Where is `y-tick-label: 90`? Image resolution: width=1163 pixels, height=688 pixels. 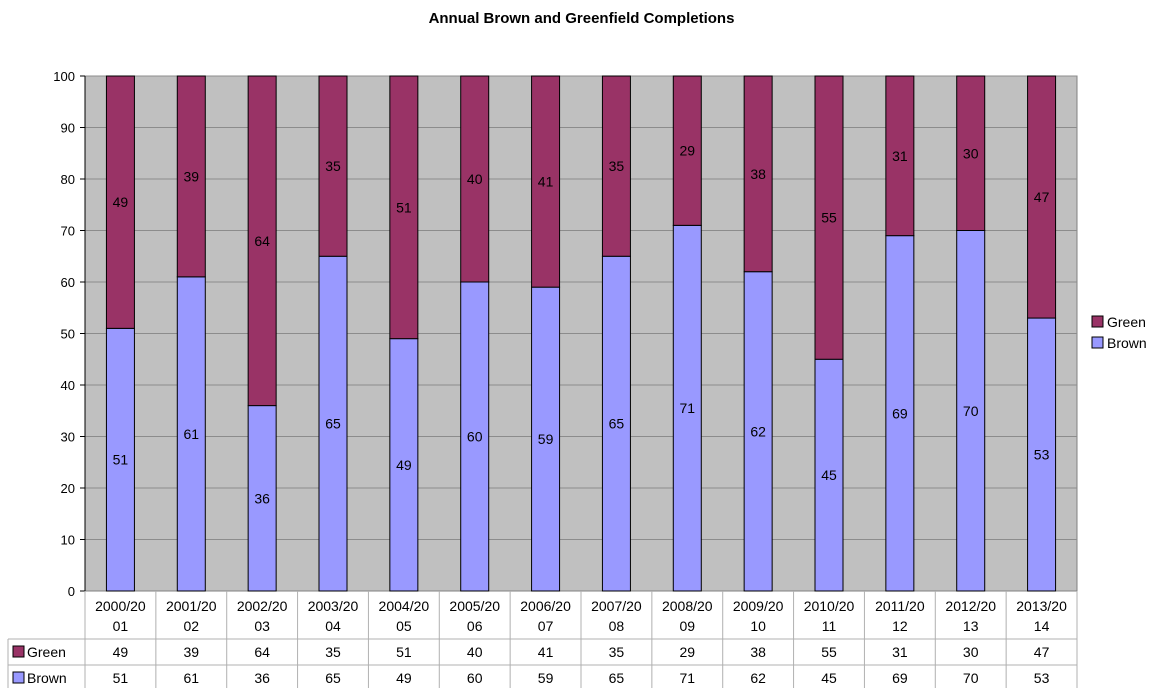
y-tick-label: 90 is located at coordinates (68, 128).